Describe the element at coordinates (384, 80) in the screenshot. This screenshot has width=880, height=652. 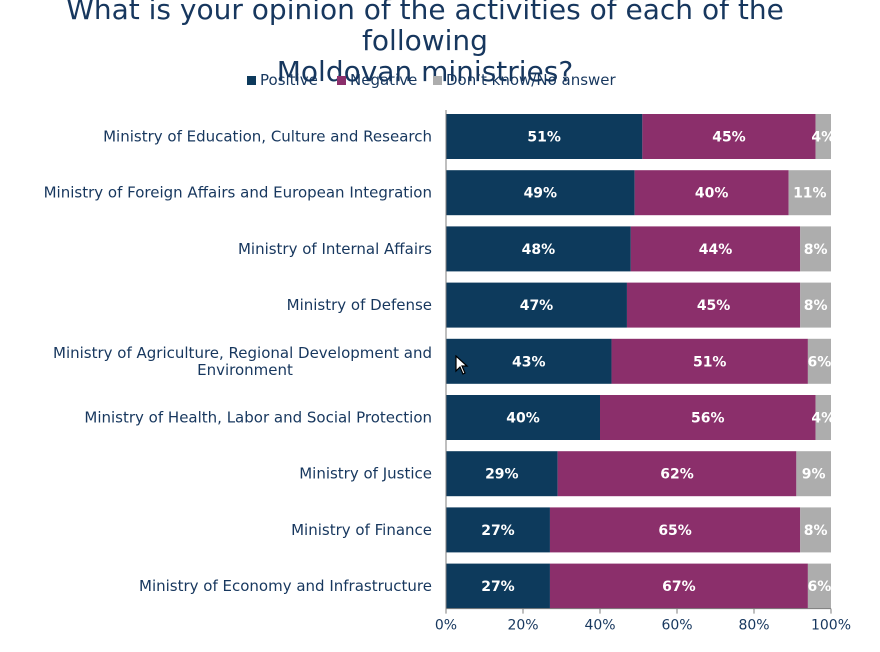
I see `legend-label-negative: Negative` at that location.